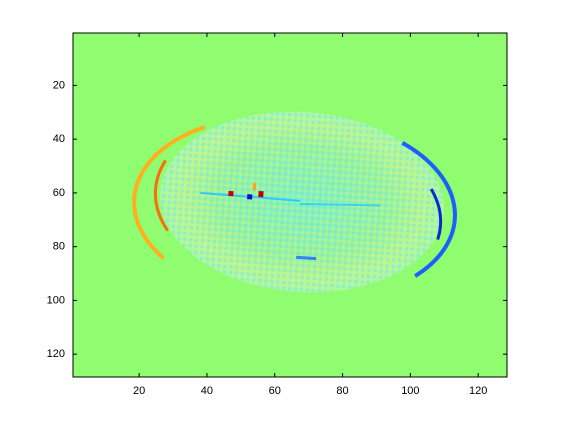 The width and height of the screenshot is (561, 424). I want to click on y-tick-label: 40, so click(59, 139).